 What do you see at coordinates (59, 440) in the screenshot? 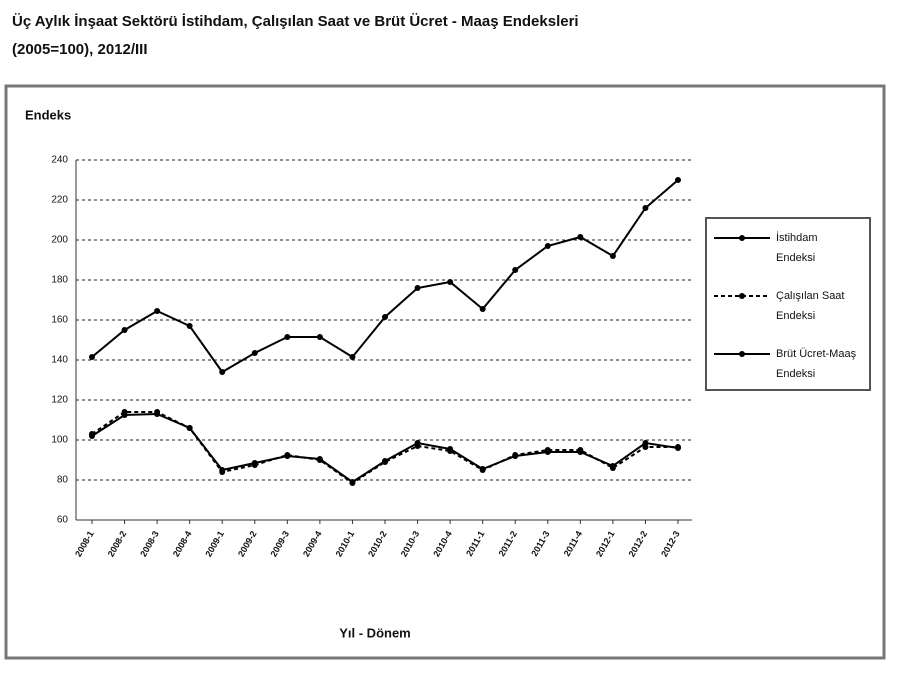
I see `y-tick-label: 100` at bounding box center [59, 440].